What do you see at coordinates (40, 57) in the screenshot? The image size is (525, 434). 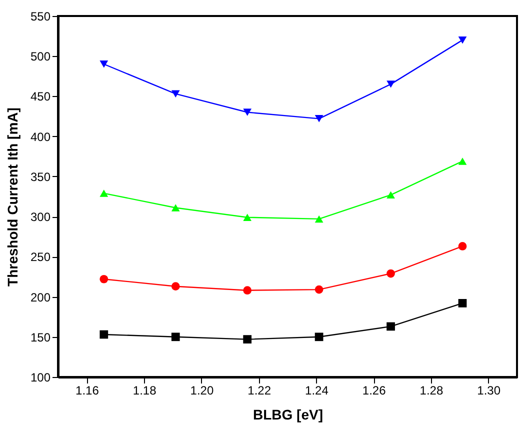 I see `y-tick-label: 500` at bounding box center [40, 57].